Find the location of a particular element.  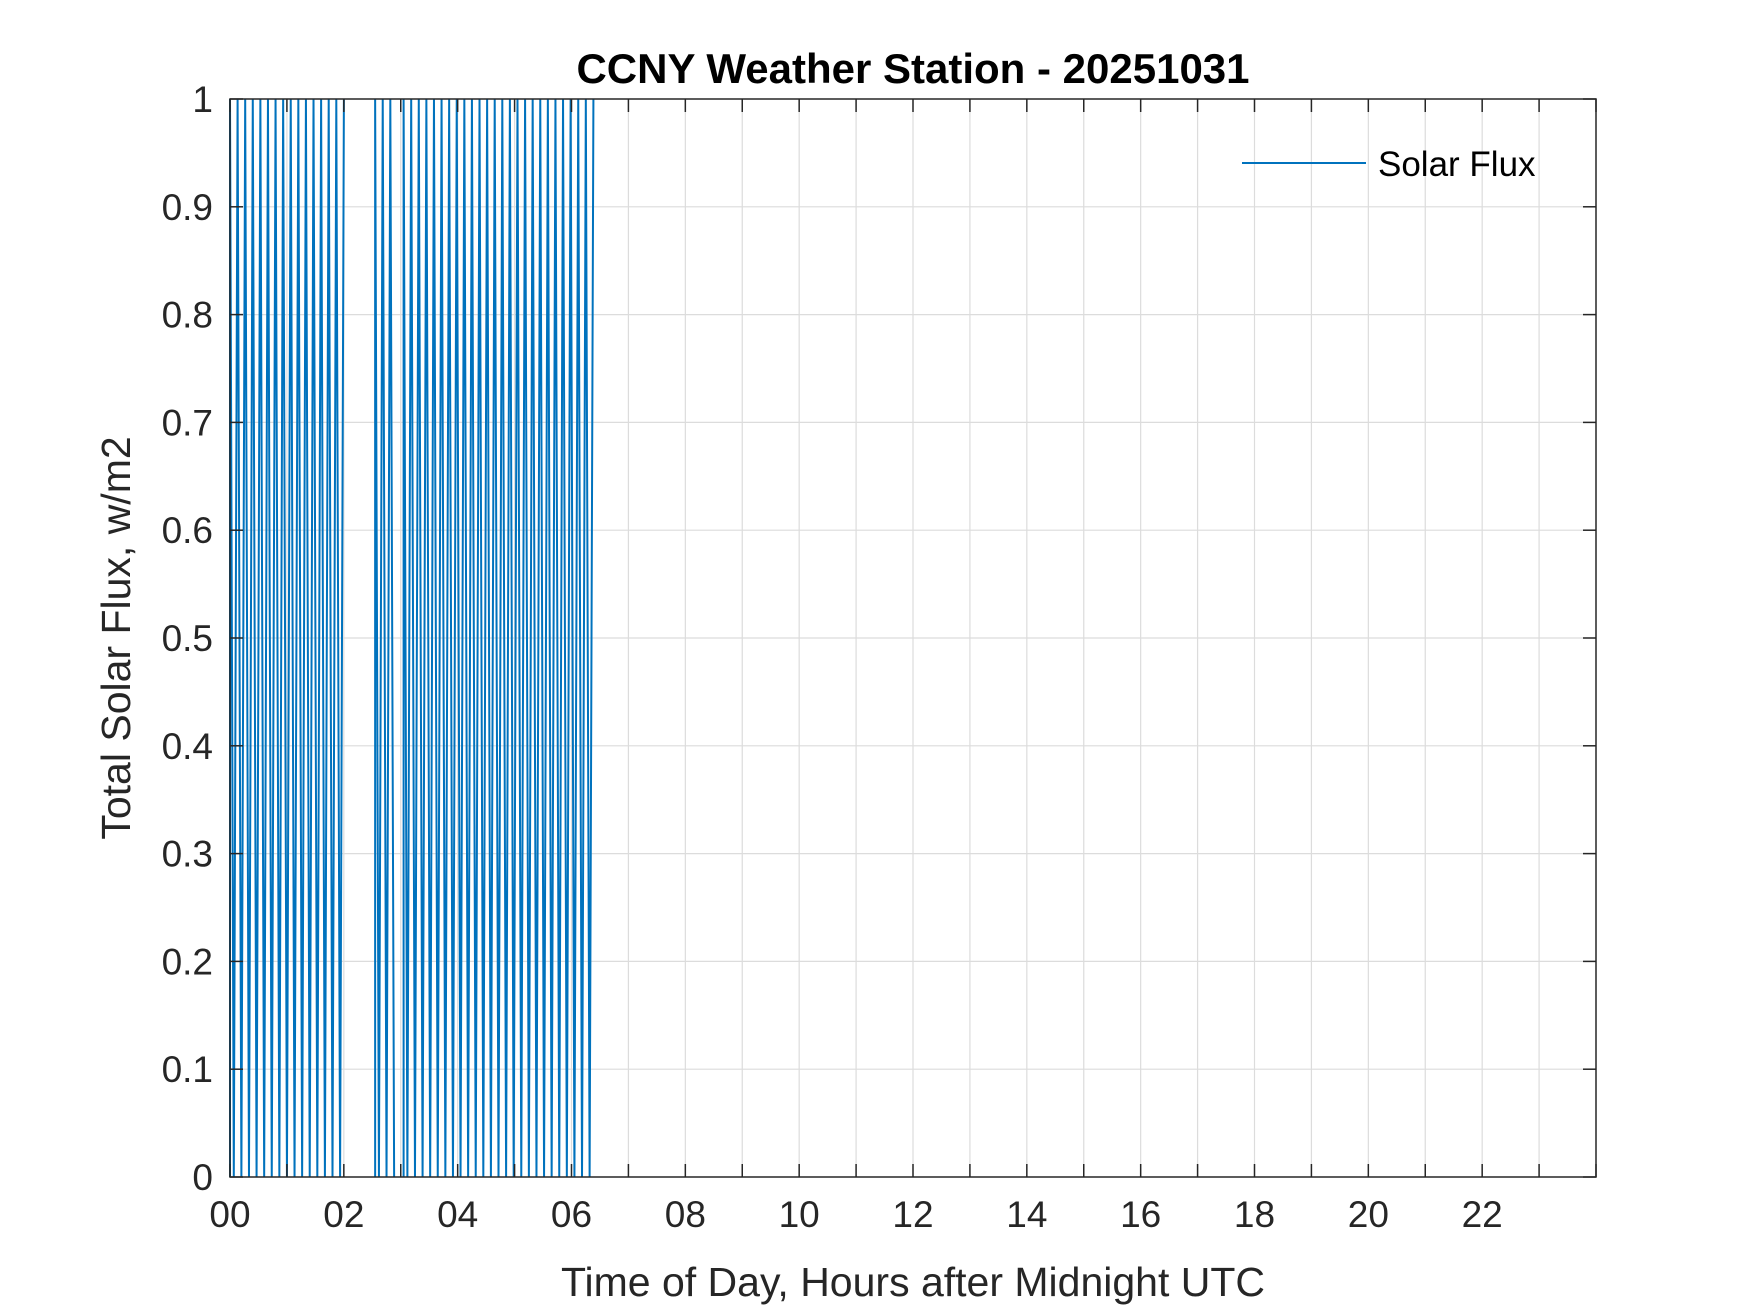

x-tick-label: 18 is located at coordinates (1254, 1214).